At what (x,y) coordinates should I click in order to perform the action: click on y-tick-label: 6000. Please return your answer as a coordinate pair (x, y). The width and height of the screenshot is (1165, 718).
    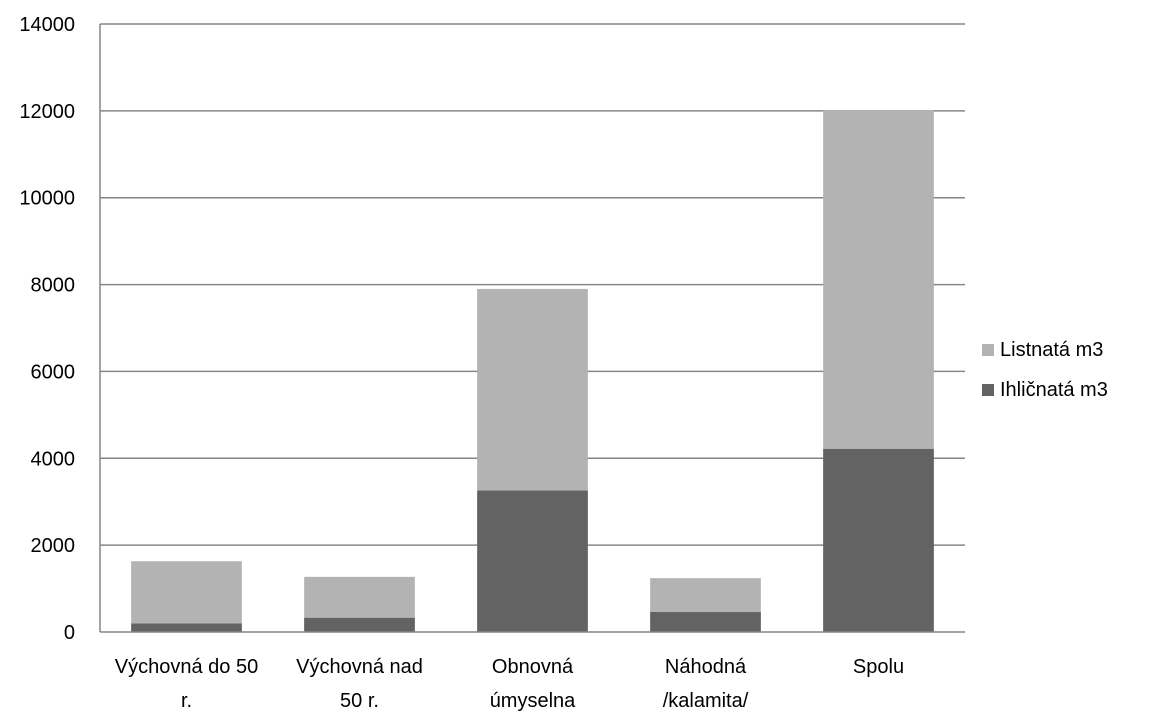
    Looking at the image, I should click on (53, 372).